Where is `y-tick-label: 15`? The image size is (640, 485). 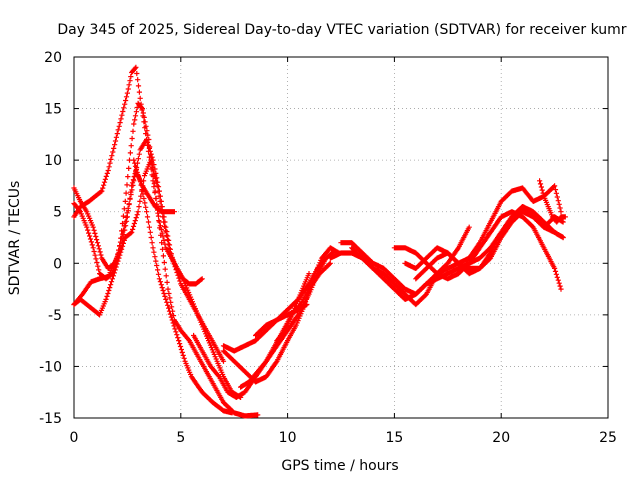
y-tick-label: 15 is located at coordinates (53, 110).